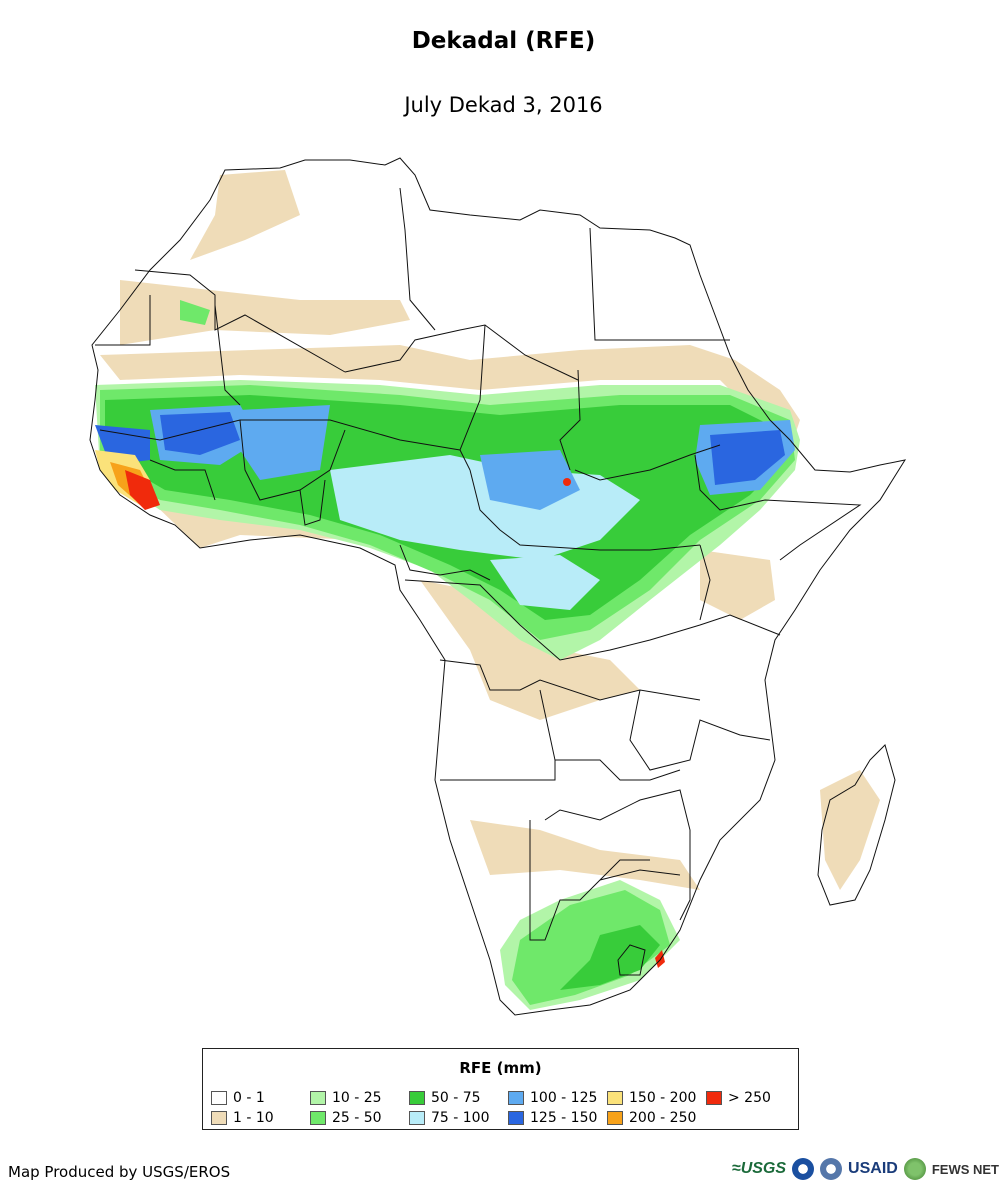 The image size is (1007, 1200). I want to click on legend-item: 25 - 50, so click(346, 1118).